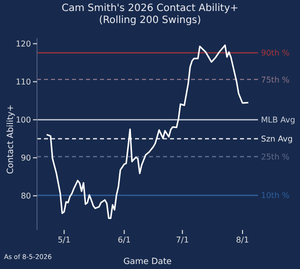 This screenshot has height=269, width=300. I want to click on ref-line-label: 25th %, so click(275, 157).